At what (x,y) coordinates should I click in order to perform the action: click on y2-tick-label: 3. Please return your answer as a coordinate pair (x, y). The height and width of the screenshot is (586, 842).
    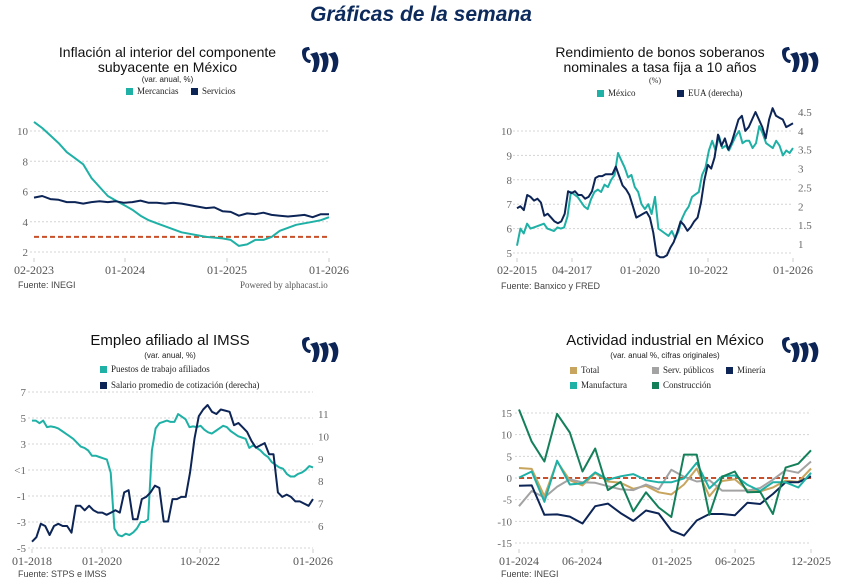
    Looking at the image, I should click on (801, 170).